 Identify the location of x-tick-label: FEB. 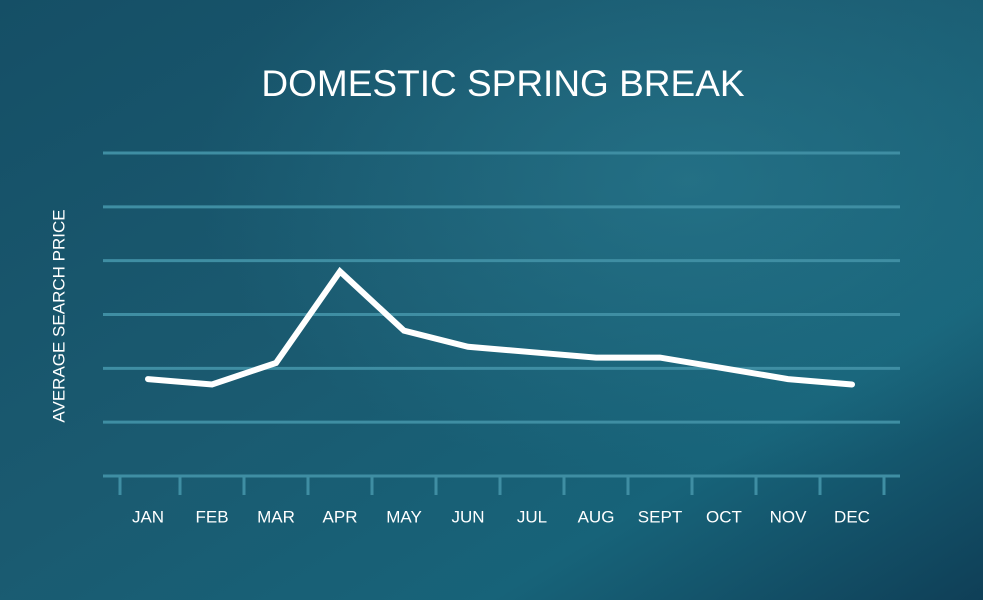
(211, 516).